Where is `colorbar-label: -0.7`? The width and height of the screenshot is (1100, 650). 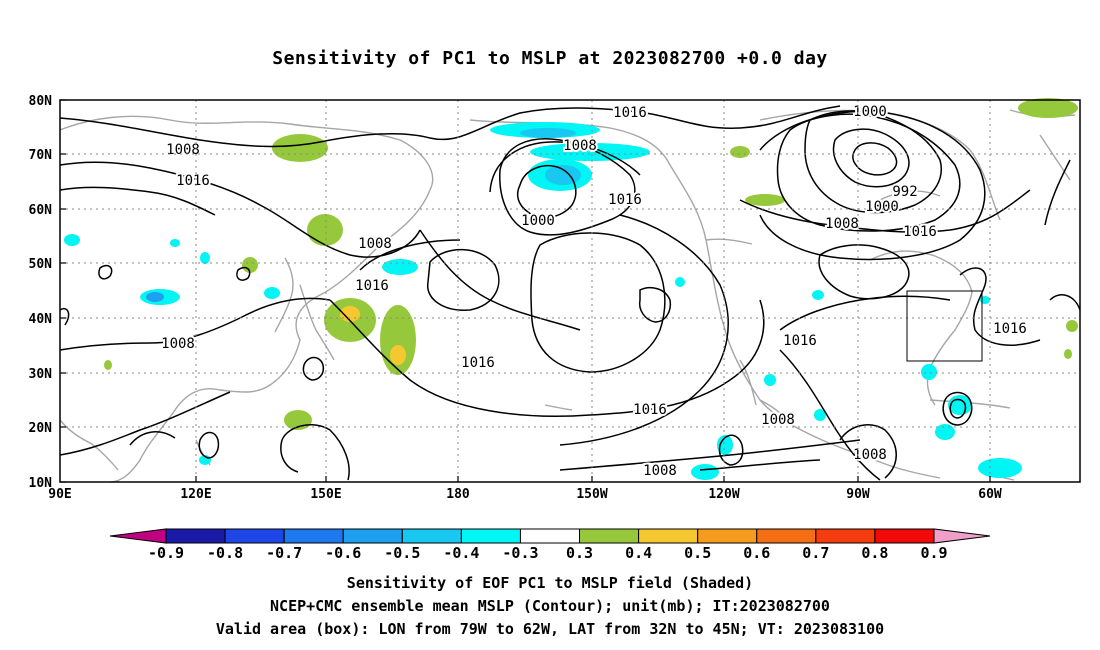 colorbar-label: -0.7 is located at coordinates (284, 553).